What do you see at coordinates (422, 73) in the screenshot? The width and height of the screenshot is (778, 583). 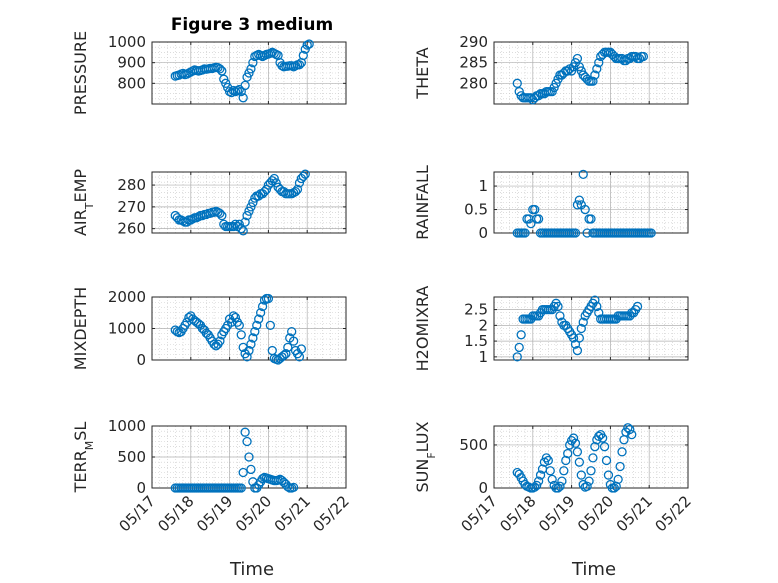 I see `y-axis-label: THETA` at bounding box center [422, 73].